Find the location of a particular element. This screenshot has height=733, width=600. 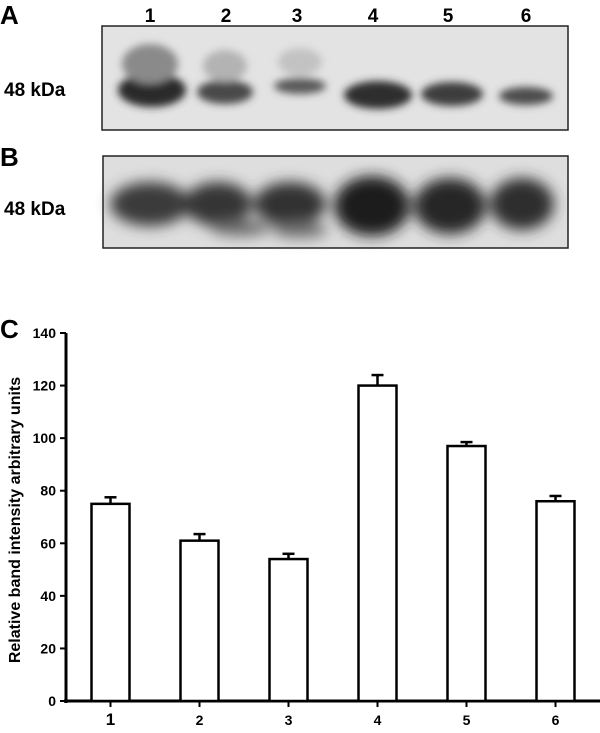

x-tick-label-5: 5 is located at coordinates (467, 720).